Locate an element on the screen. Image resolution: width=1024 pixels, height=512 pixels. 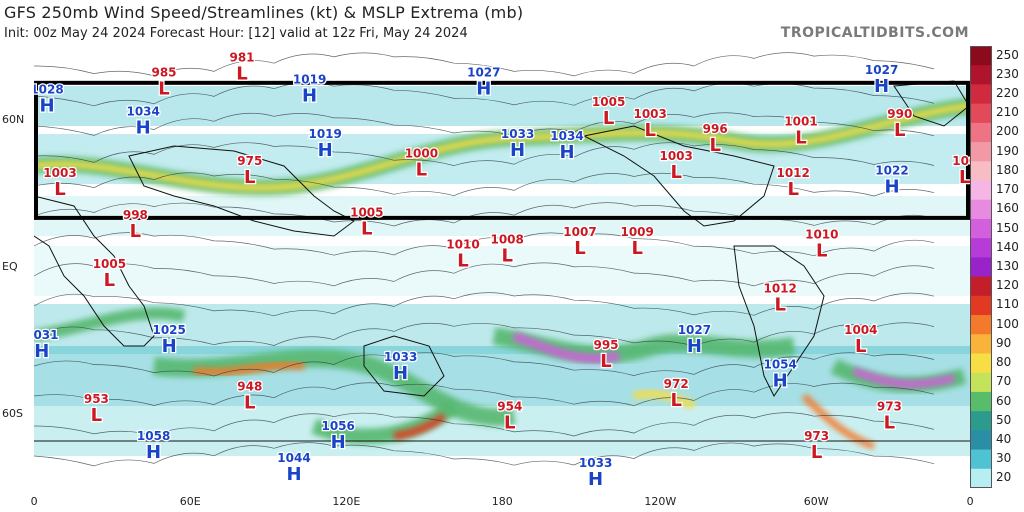
pressure-value: 1034 is located at coordinates (566, 136).